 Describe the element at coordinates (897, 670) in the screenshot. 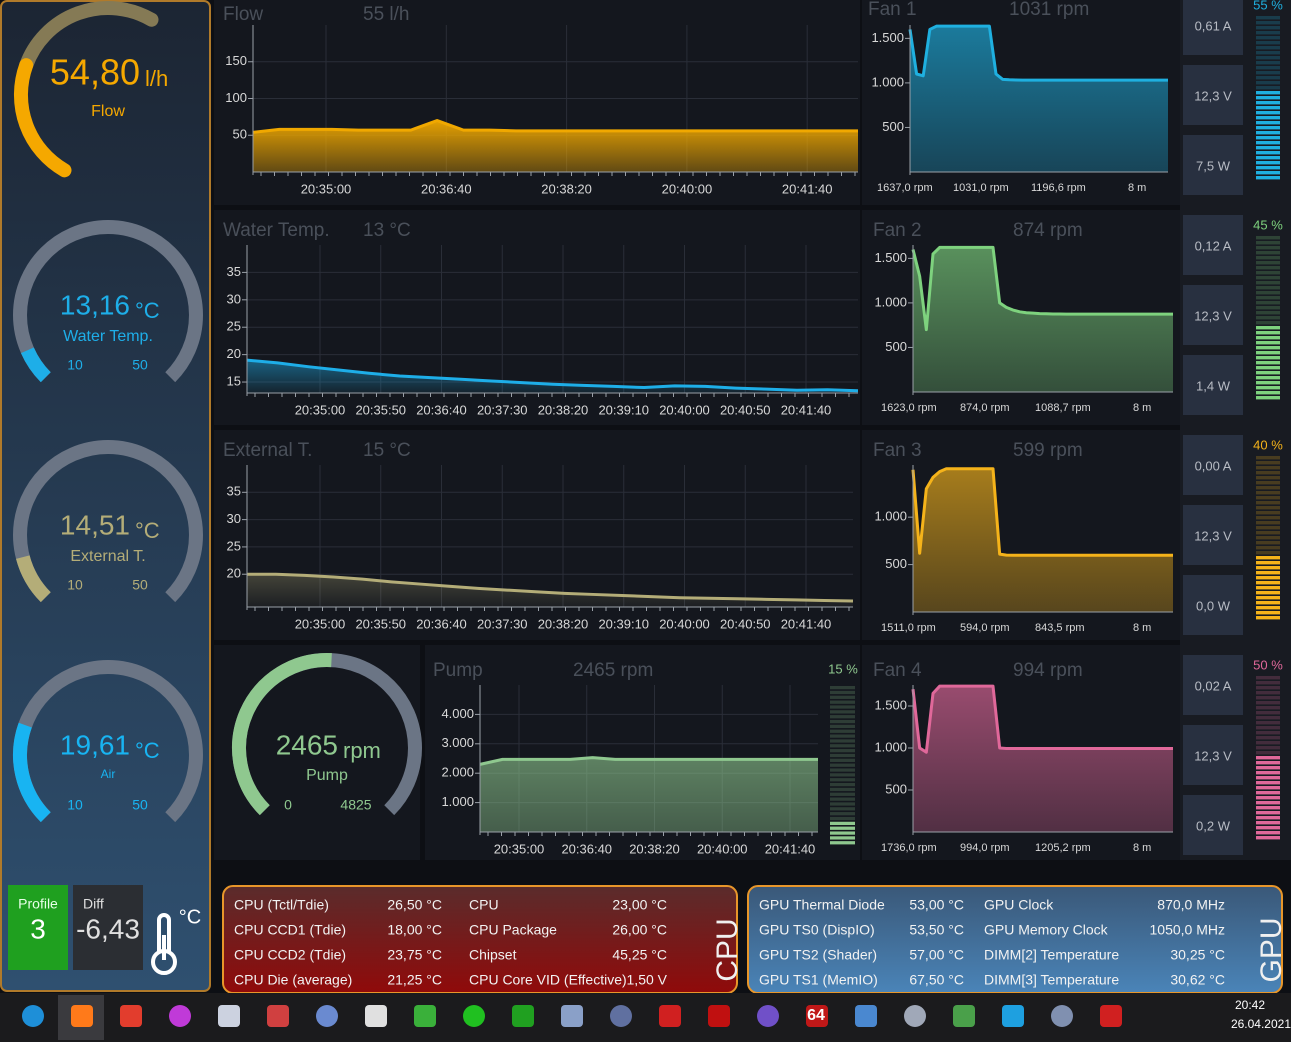

I see `chart-title: Fan 4` at that location.